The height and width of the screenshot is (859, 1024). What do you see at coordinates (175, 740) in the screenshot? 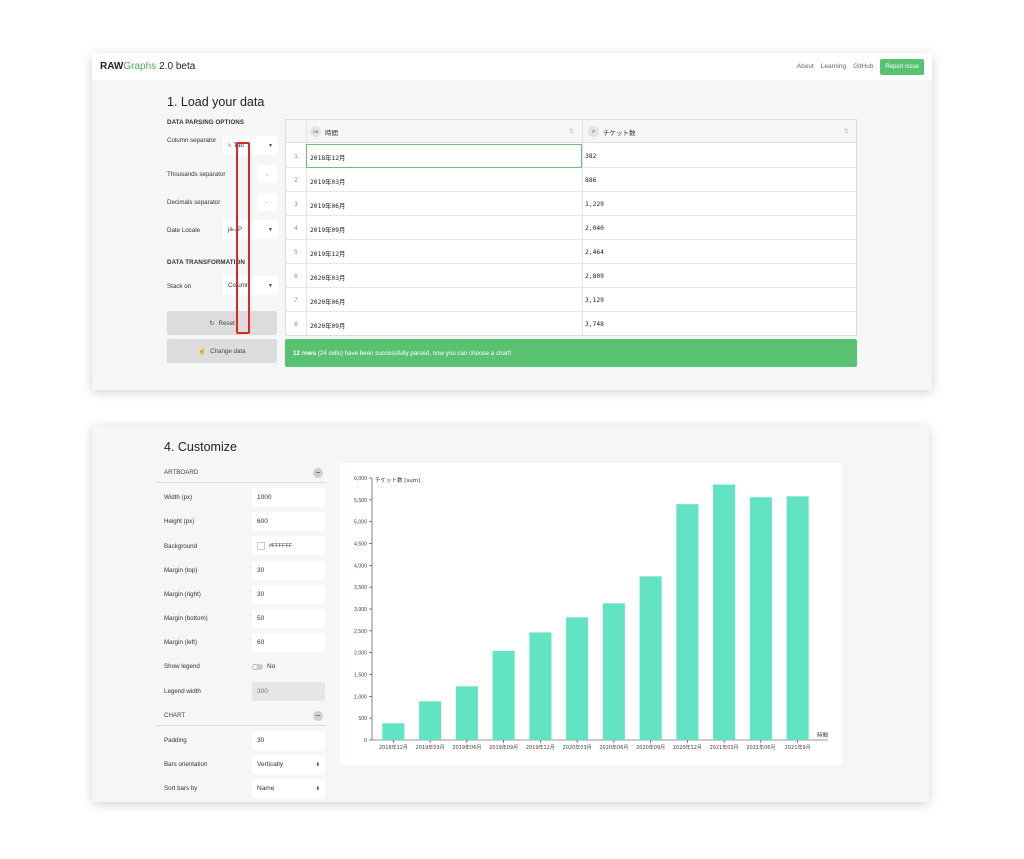
I see `padding-label: Padding` at bounding box center [175, 740].